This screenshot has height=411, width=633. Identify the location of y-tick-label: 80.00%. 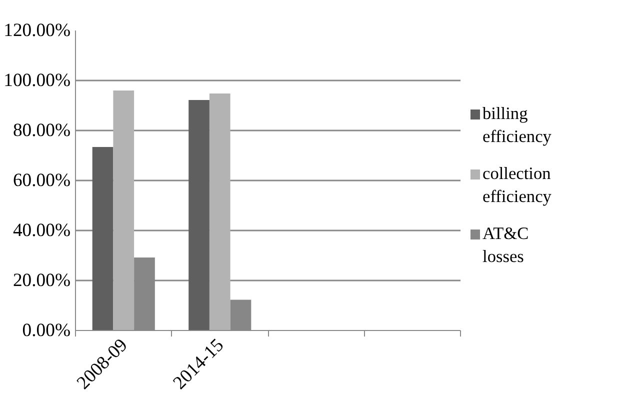
(41, 130).